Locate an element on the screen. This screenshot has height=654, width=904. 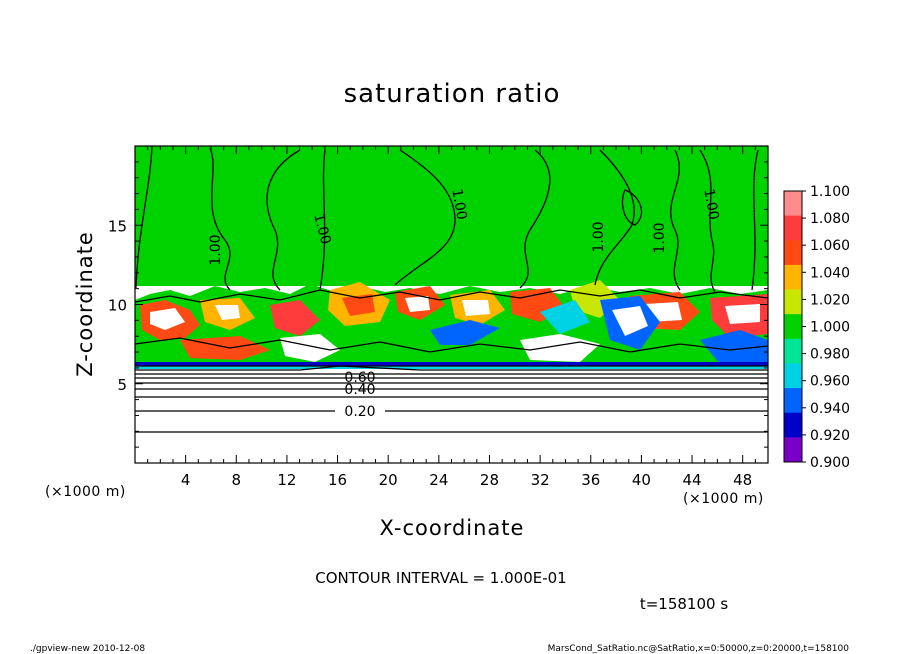
colorbar-label: 1.000 is located at coordinates (830, 328).